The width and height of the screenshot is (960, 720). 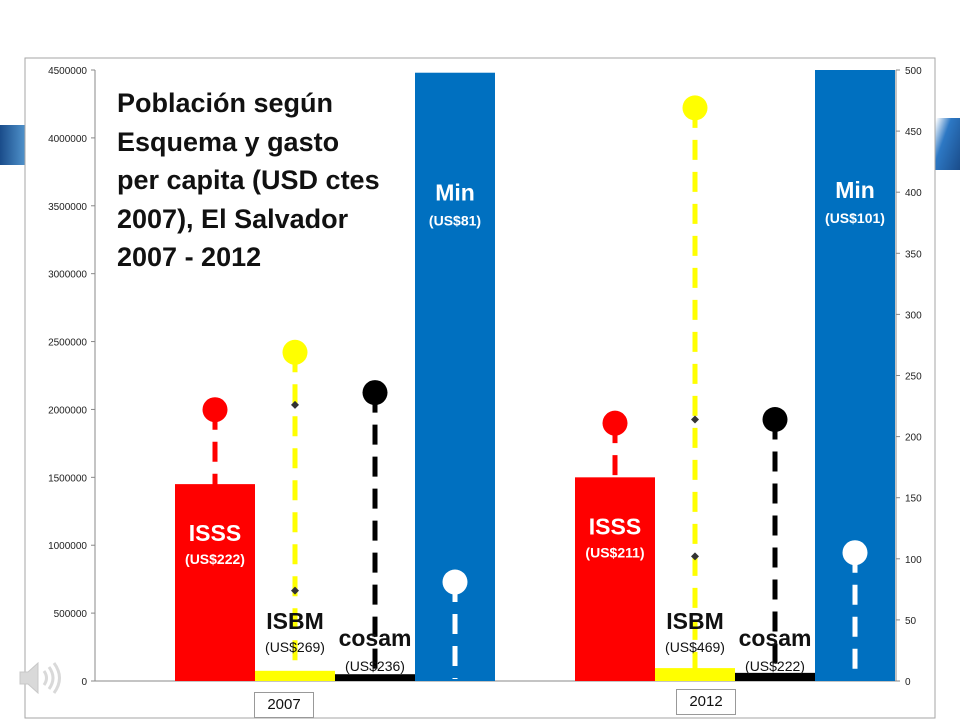 What do you see at coordinates (913, 132) in the screenshot?
I see `y-right-tick-label: 450` at bounding box center [913, 132].